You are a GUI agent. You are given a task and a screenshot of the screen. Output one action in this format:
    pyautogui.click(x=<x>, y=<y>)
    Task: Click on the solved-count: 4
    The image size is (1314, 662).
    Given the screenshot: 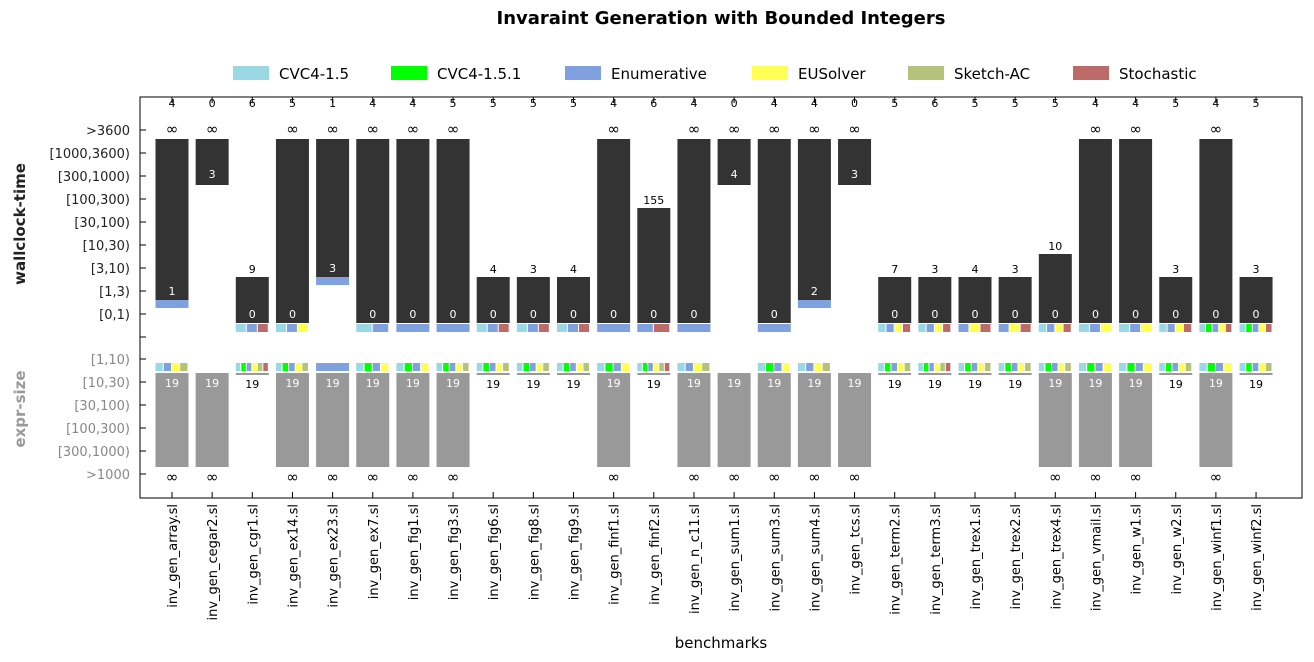 What is the action you would take?
    pyautogui.click(x=774, y=103)
    